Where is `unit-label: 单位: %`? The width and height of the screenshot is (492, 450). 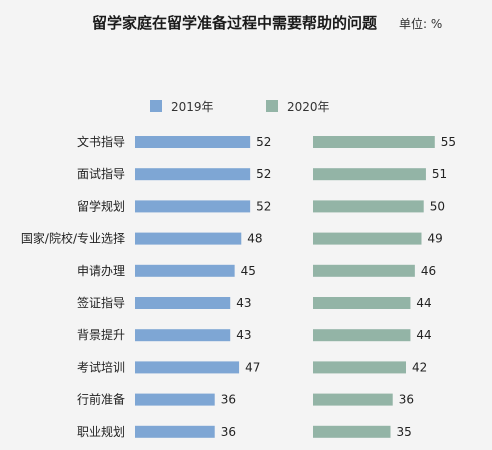 unit-label: 单位: % is located at coordinates (420, 23).